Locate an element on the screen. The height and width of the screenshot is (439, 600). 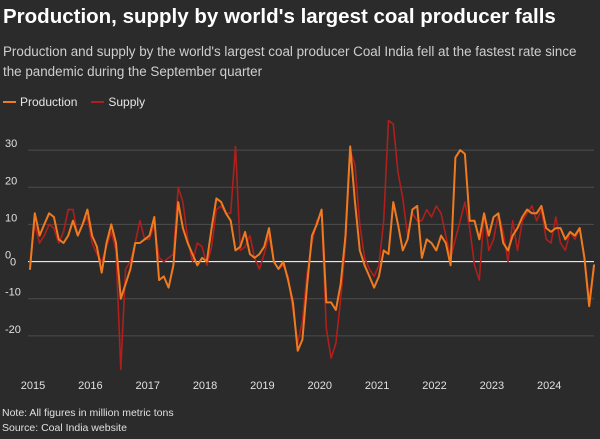
footnote-note: Note: All figures in million metric tons is located at coordinates (88, 413).